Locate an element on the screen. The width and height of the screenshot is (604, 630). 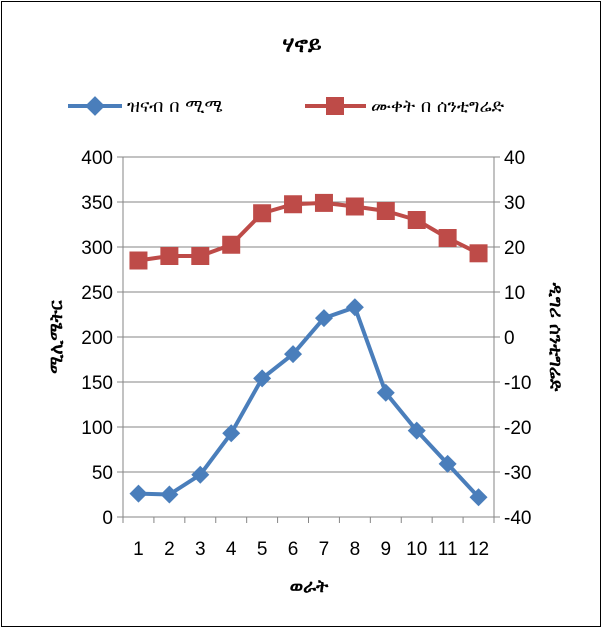
y-left-tick-label: 100 is located at coordinates (97, 428).